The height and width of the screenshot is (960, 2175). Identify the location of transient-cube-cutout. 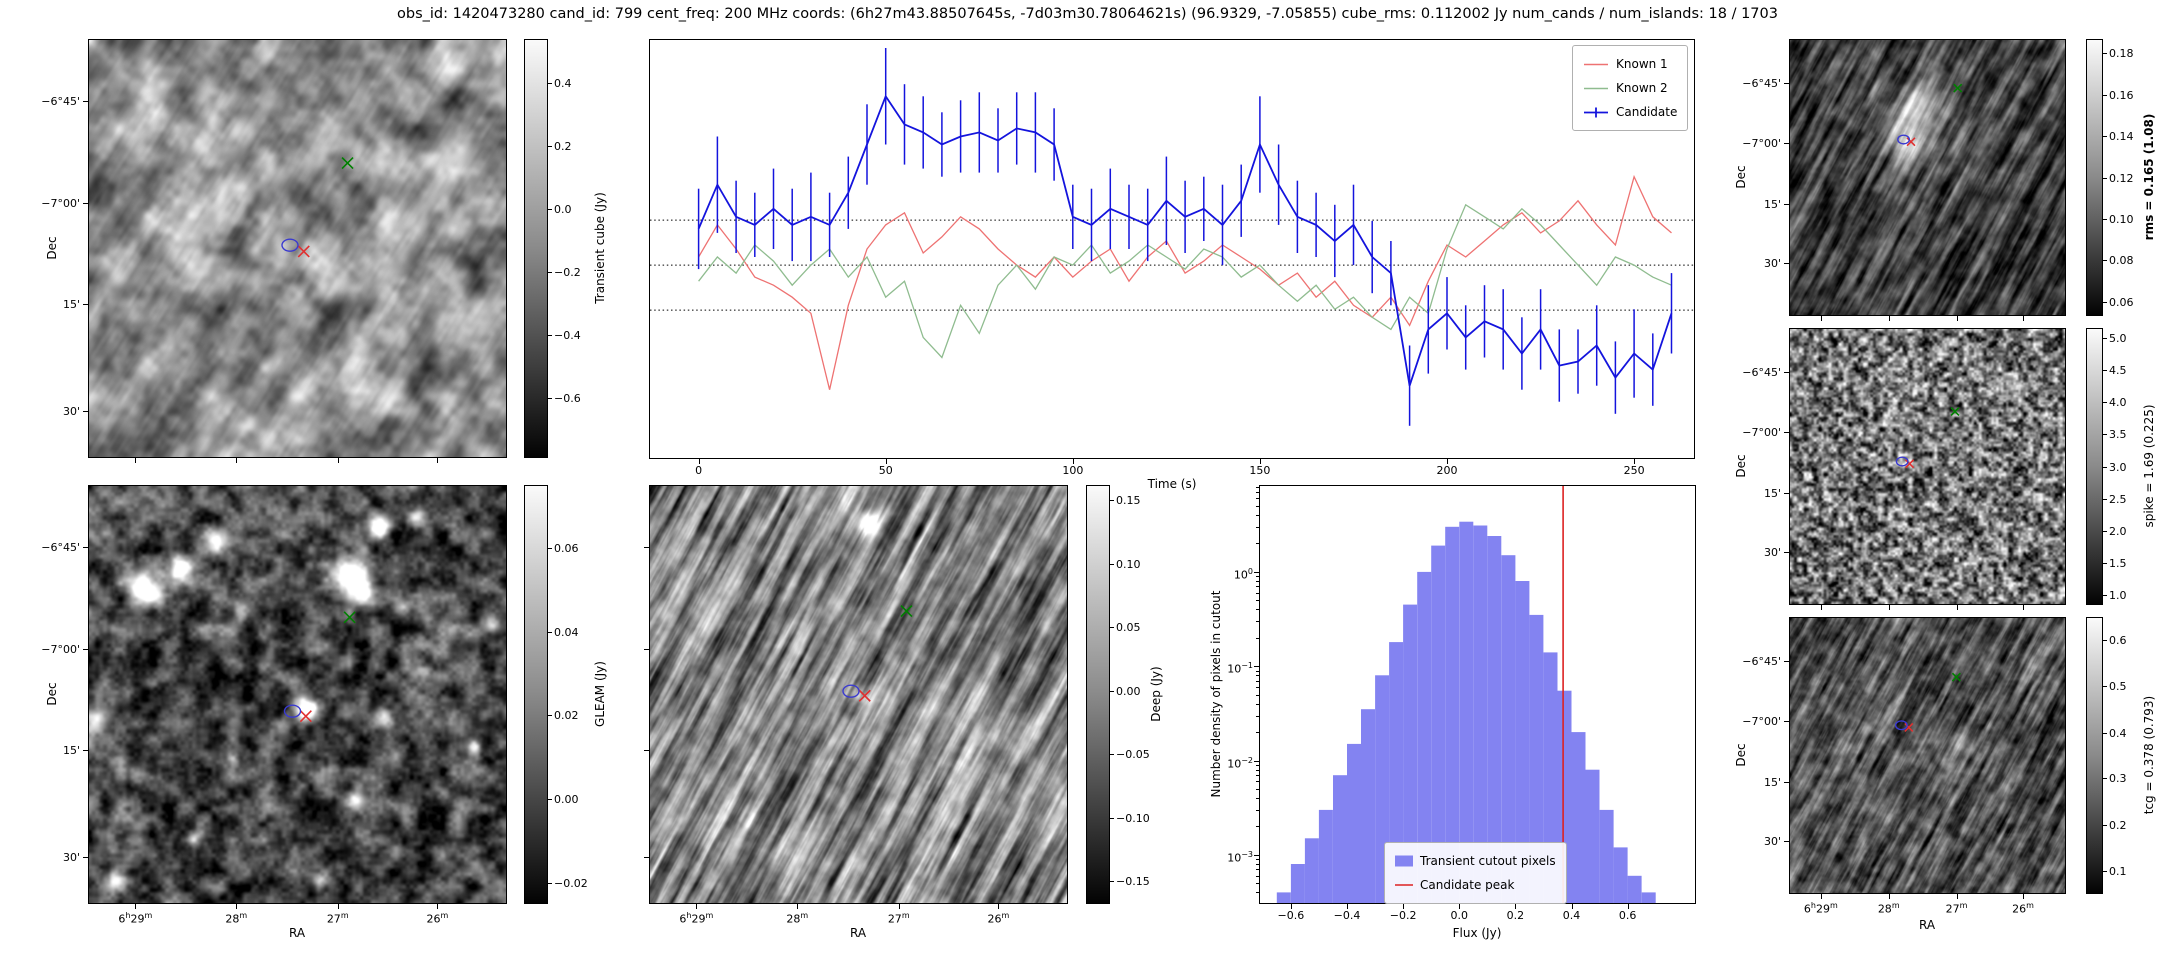
(297, 248).